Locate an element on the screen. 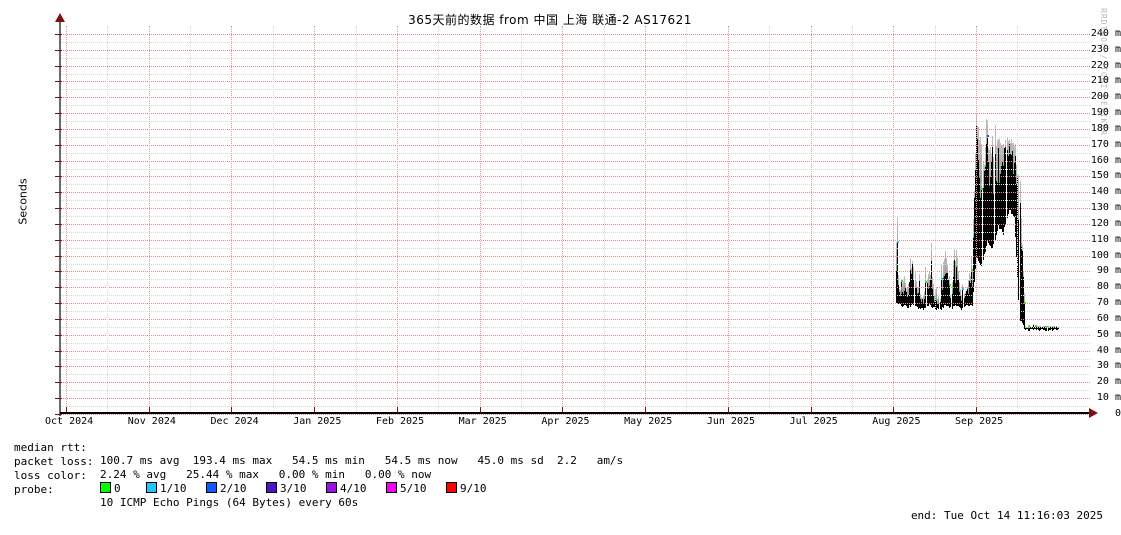 The image size is (1121, 535). y-tick-label: 70 m is located at coordinates (1108, 303).